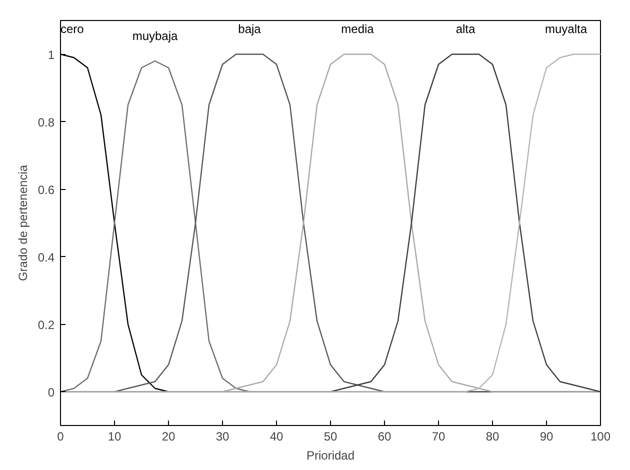 This screenshot has height=470, width=630. Describe the element at coordinates (250, 29) in the screenshot. I see `series-label: baja` at that location.